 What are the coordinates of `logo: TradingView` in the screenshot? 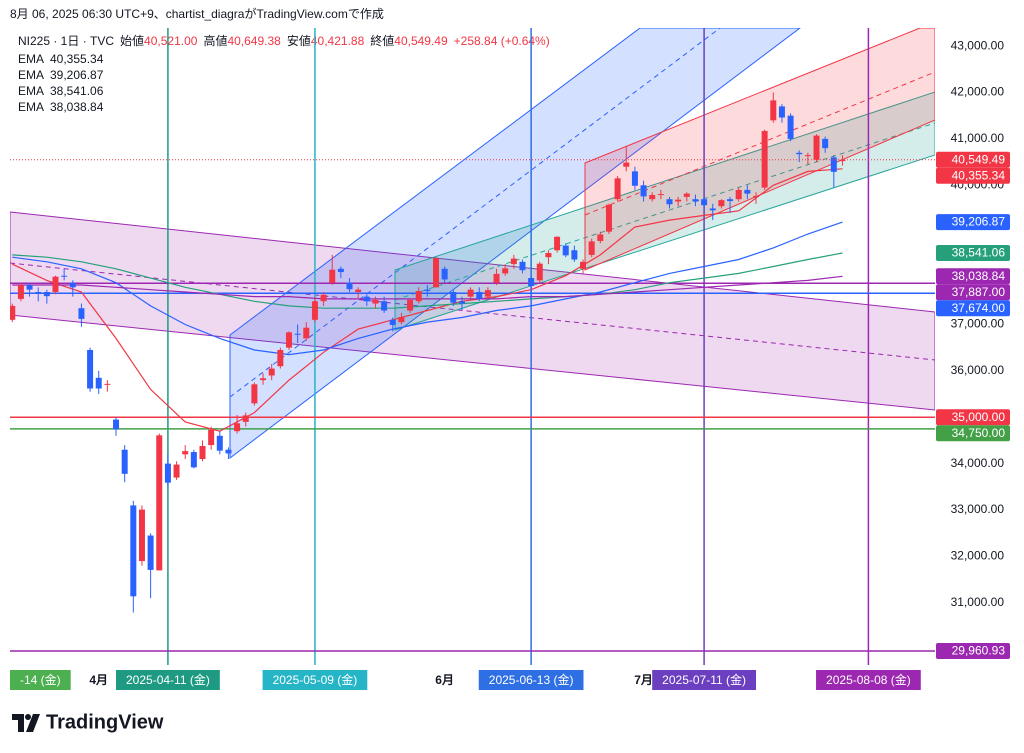 It's located at (88, 722).